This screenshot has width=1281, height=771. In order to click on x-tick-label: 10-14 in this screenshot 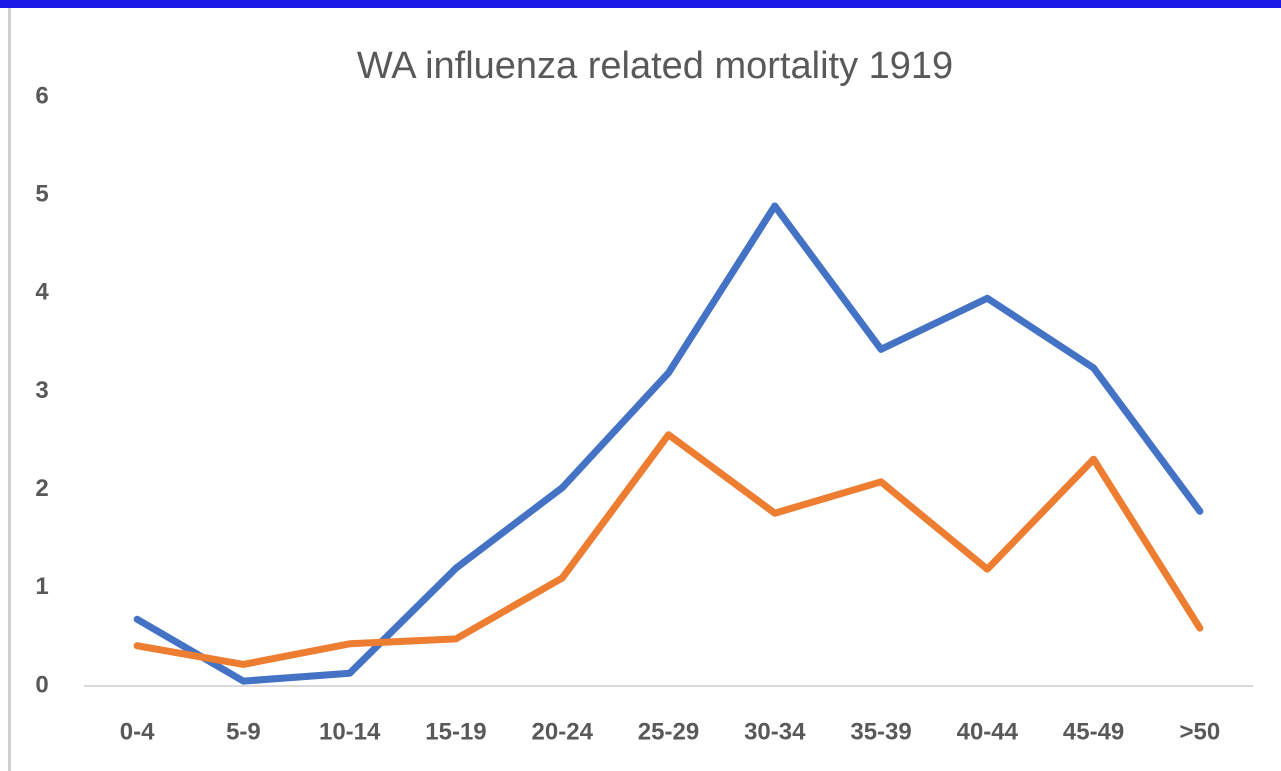, I will do `click(350, 731)`.